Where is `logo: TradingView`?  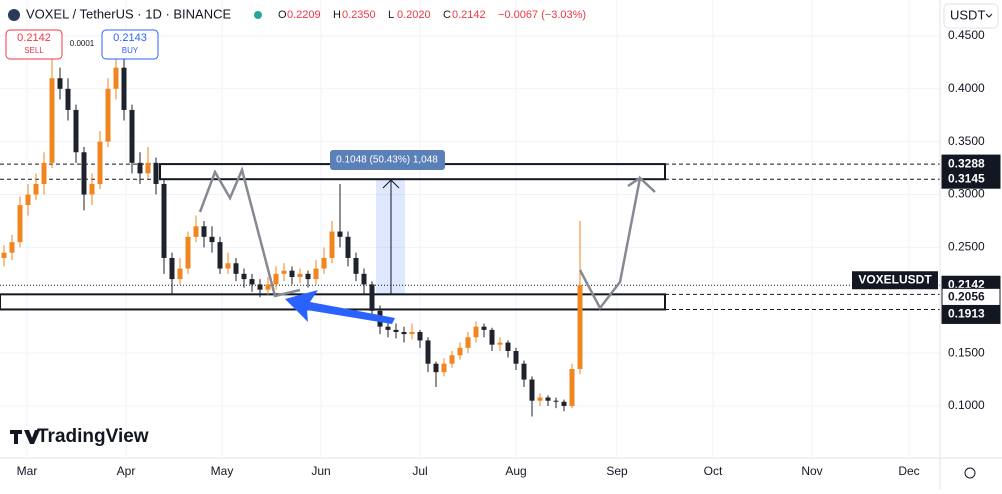 logo: TradingView is located at coordinates (93, 436).